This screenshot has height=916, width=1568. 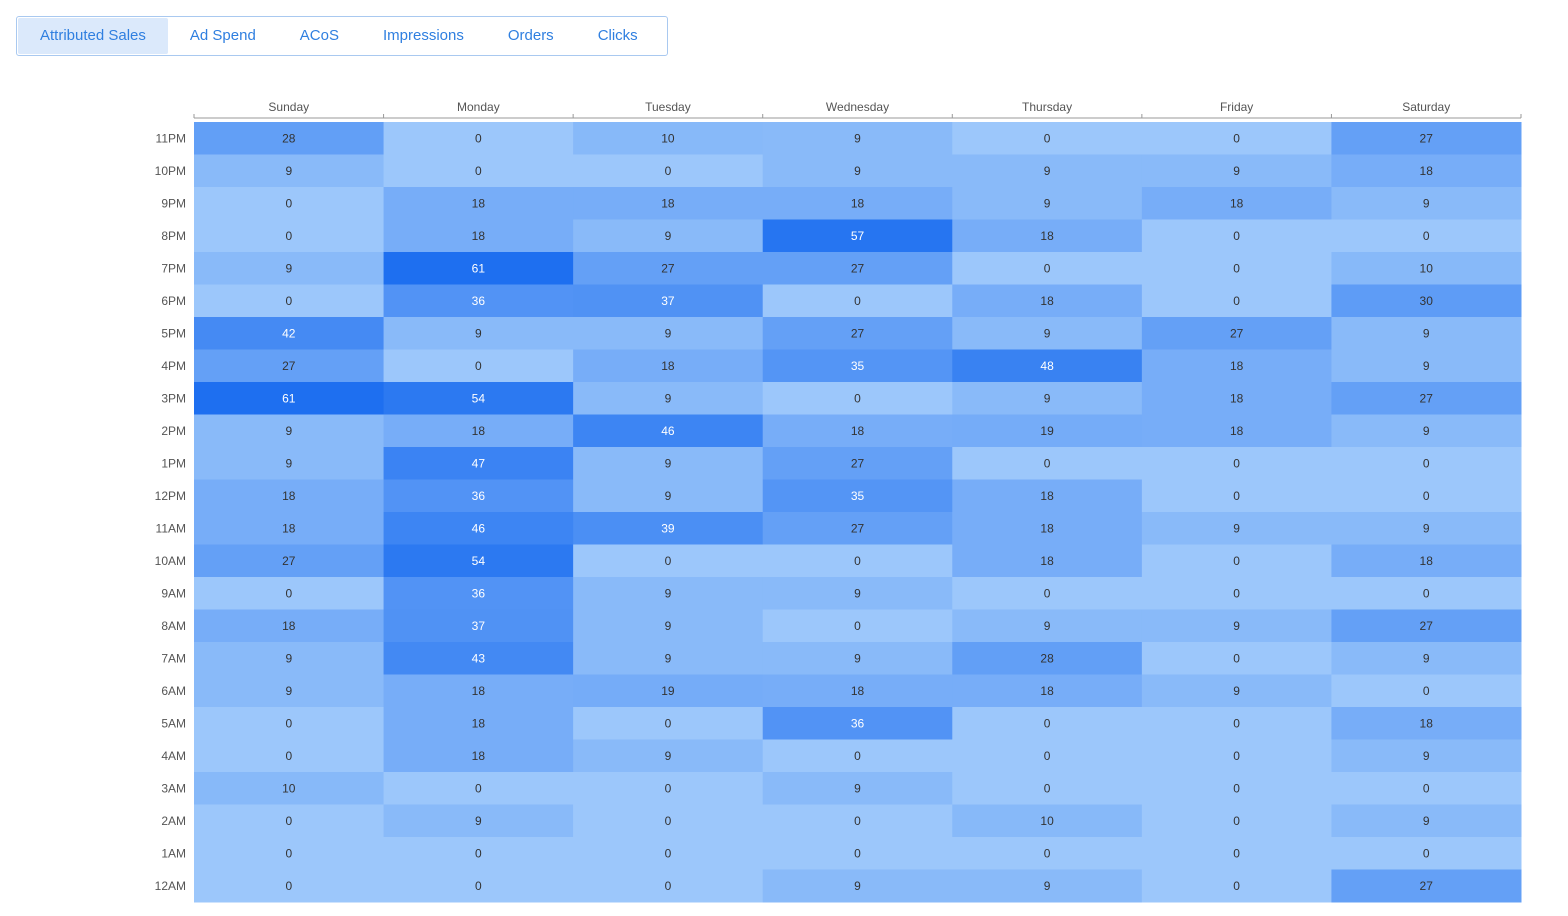 I want to click on cell-label: 37, so click(x=479, y=626).